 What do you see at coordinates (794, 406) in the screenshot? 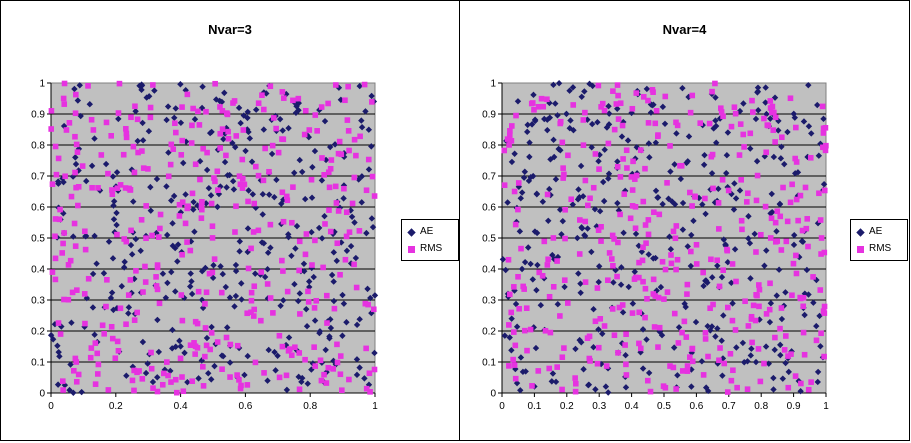
I see `x-tick-label: 0.9` at bounding box center [794, 406].